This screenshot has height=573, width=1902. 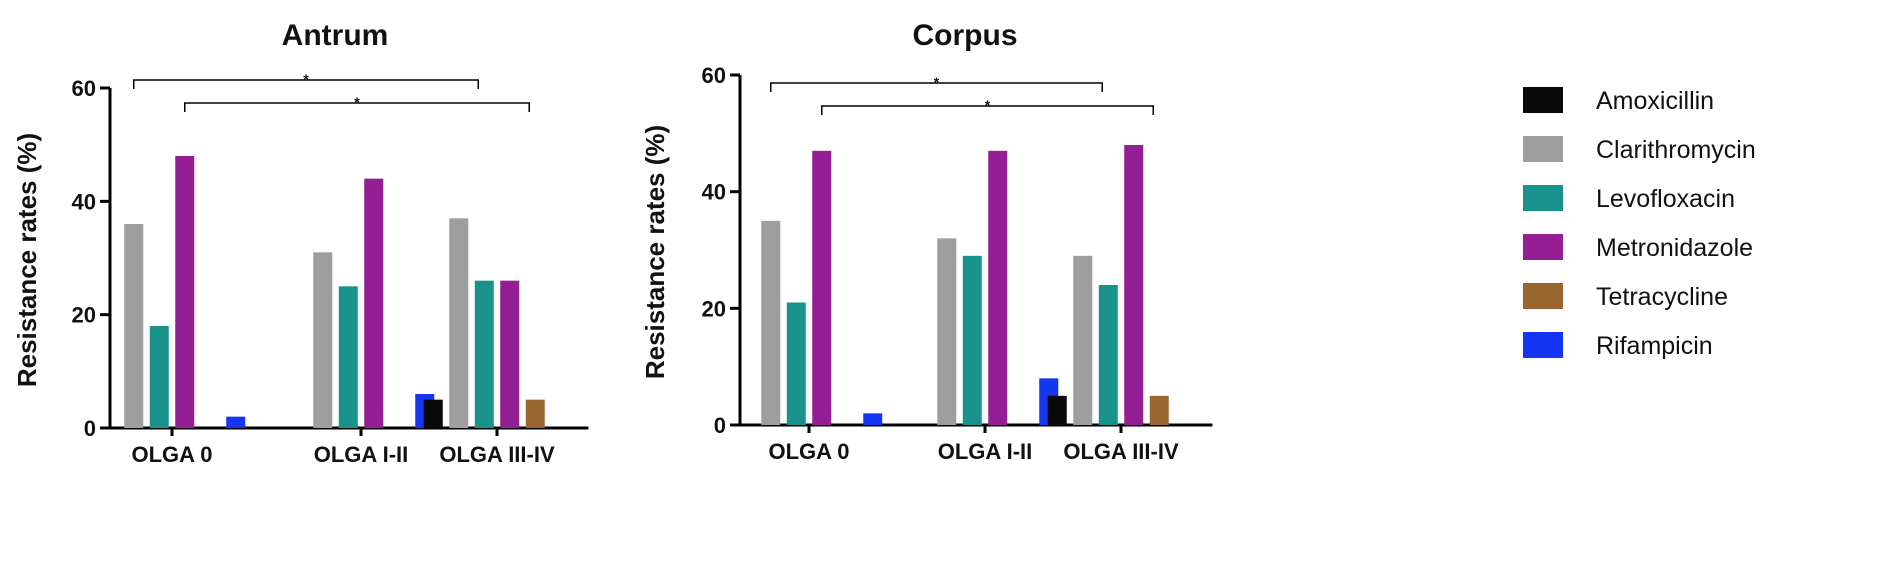 I want to click on legend-swatch-metronidazole, so click(x=1543, y=247).